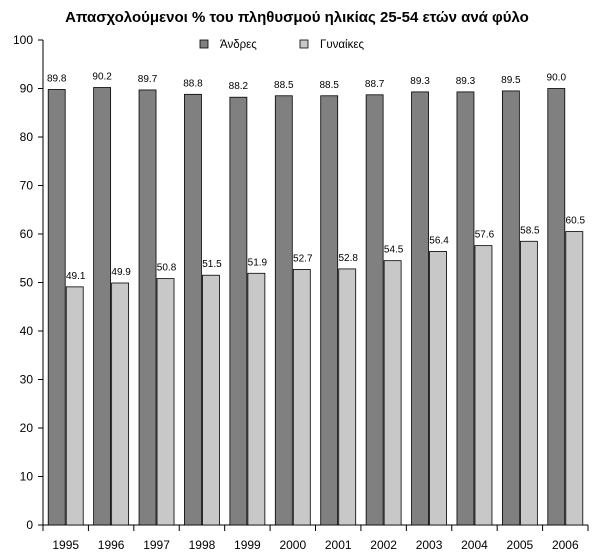 This screenshot has height=556, width=594. Describe the element at coordinates (65, 545) in the screenshot. I see `x-tick-label: 1995` at that location.